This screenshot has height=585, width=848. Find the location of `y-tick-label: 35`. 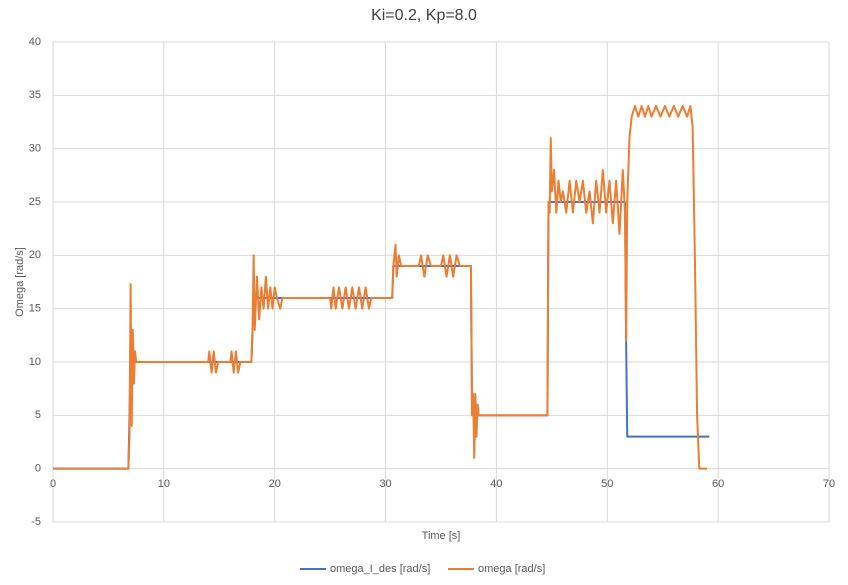

y-tick-label: 35 is located at coordinates (35, 95).